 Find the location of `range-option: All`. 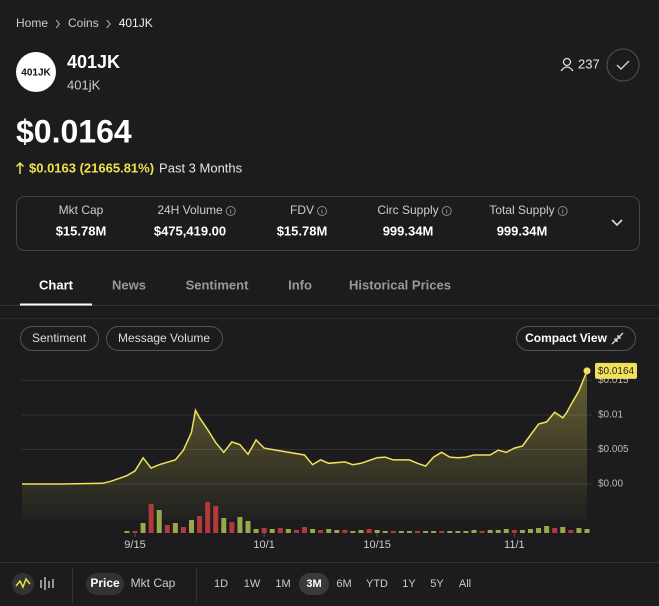

range-option: All is located at coordinates (465, 584).